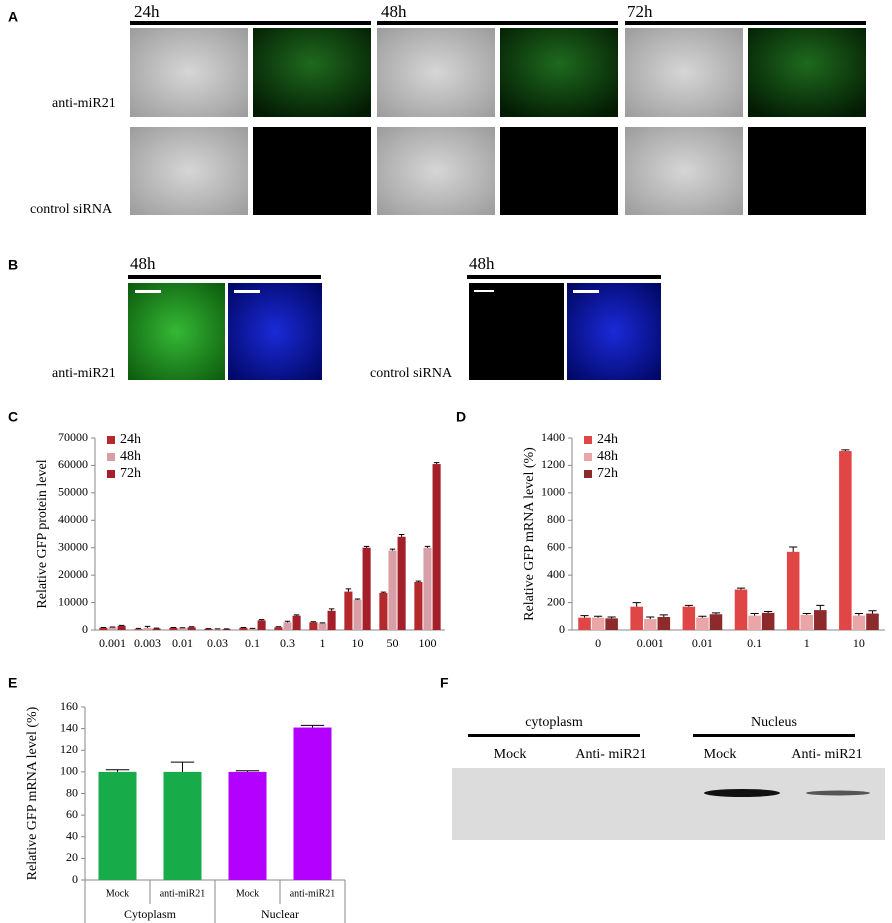 The height and width of the screenshot is (923, 892). Describe the element at coordinates (32, 793) in the screenshot. I see `y-axis-label: Relative GFP mRNA level (%)` at that location.